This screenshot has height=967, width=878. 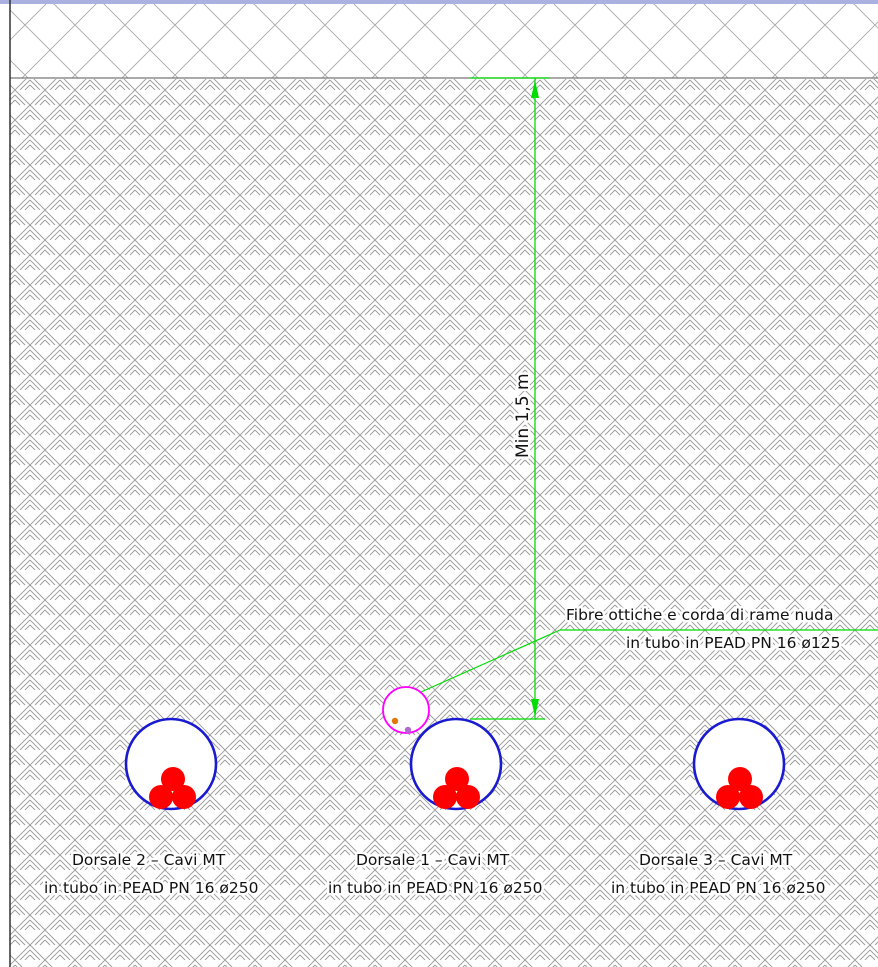 What do you see at coordinates (510, 398) in the screenshot?
I see `depth-dimension` at bounding box center [510, 398].